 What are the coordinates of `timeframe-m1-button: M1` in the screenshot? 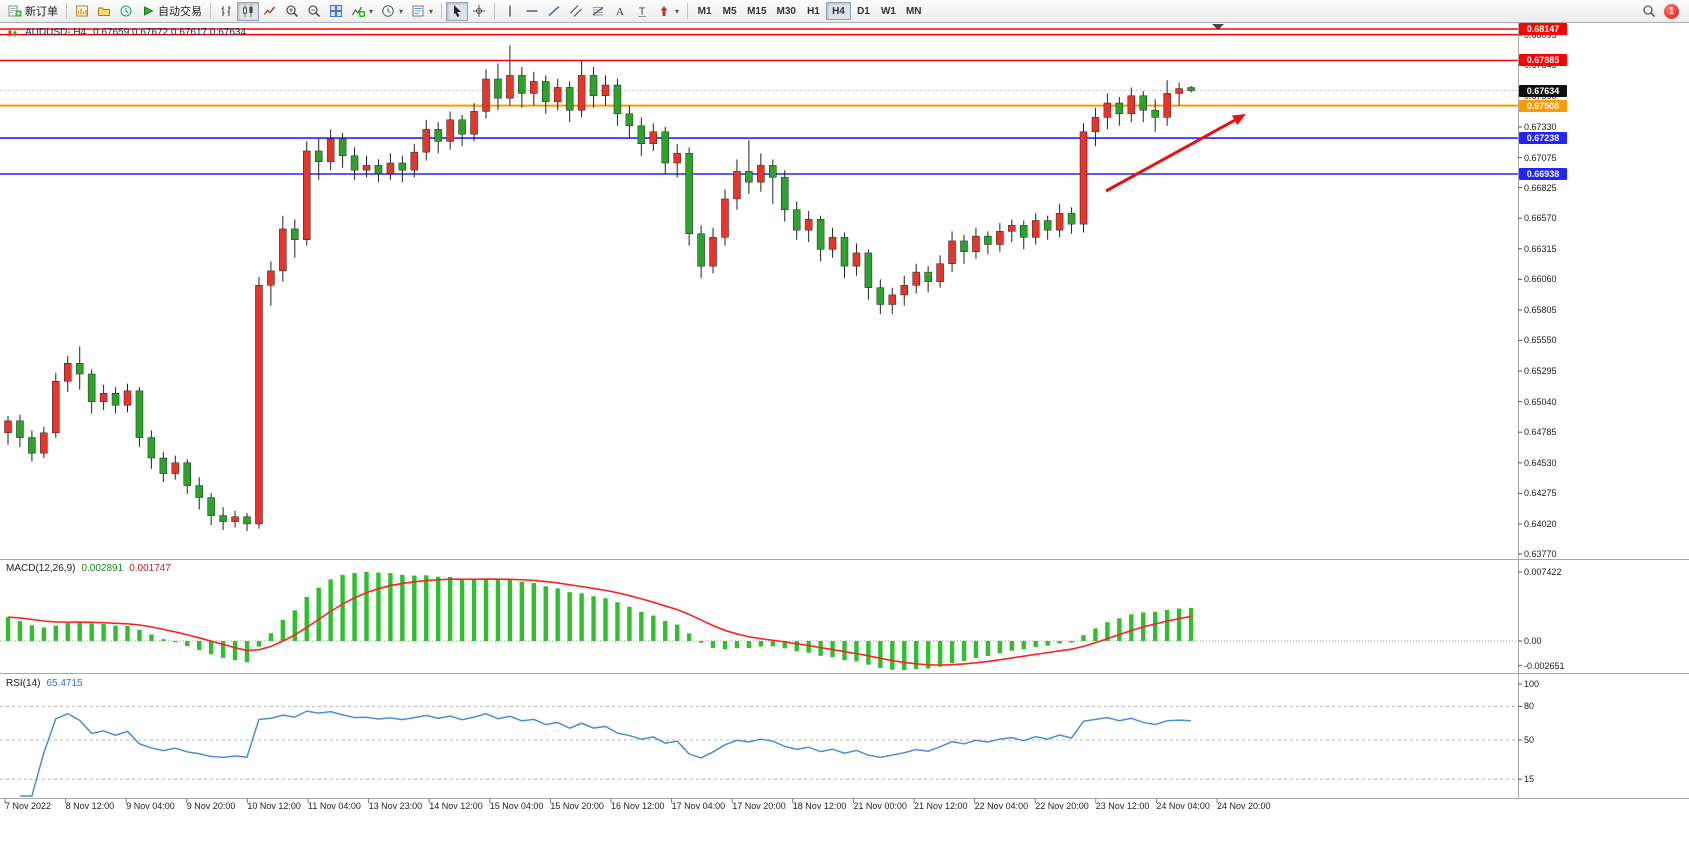 It's located at (704, 11).